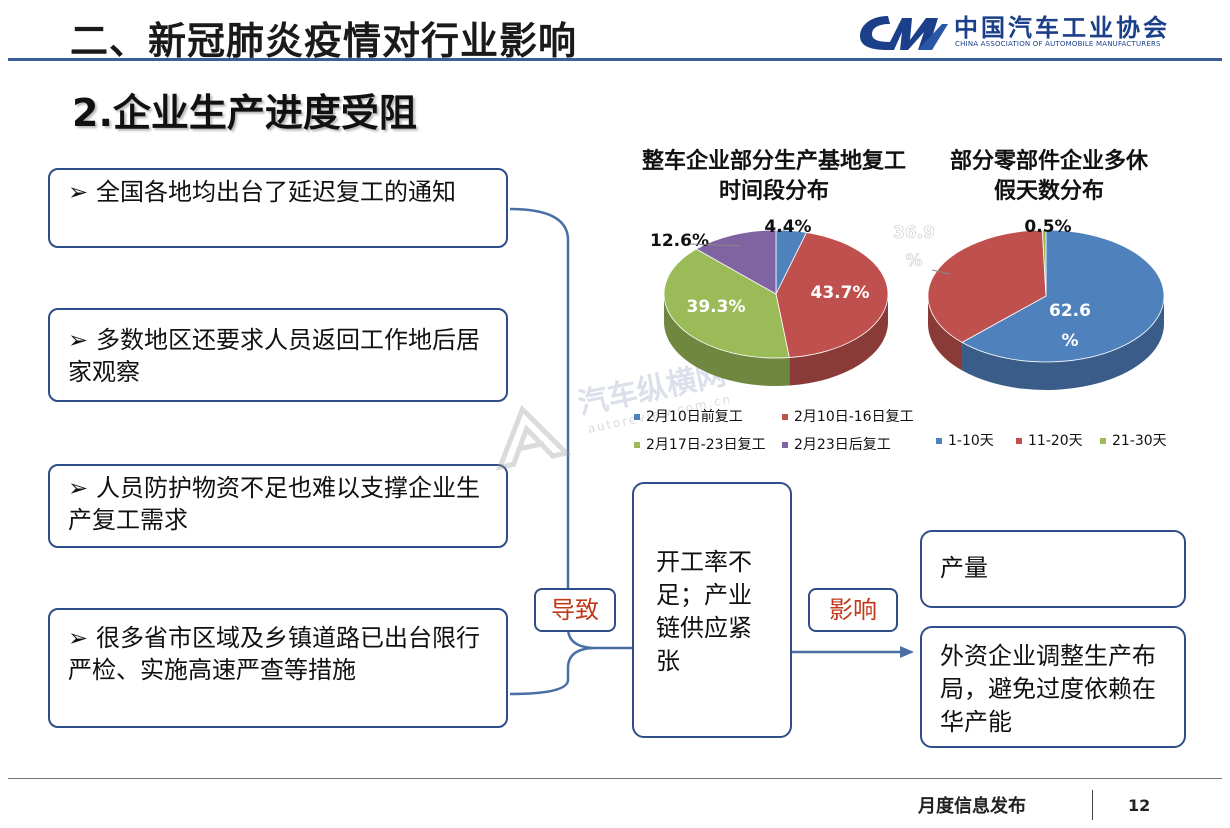  What do you see at coordinates (854, 417) in the screenshot?
I see `legend-label: 2月10日-16日复工` at bounding box center [854, 417].